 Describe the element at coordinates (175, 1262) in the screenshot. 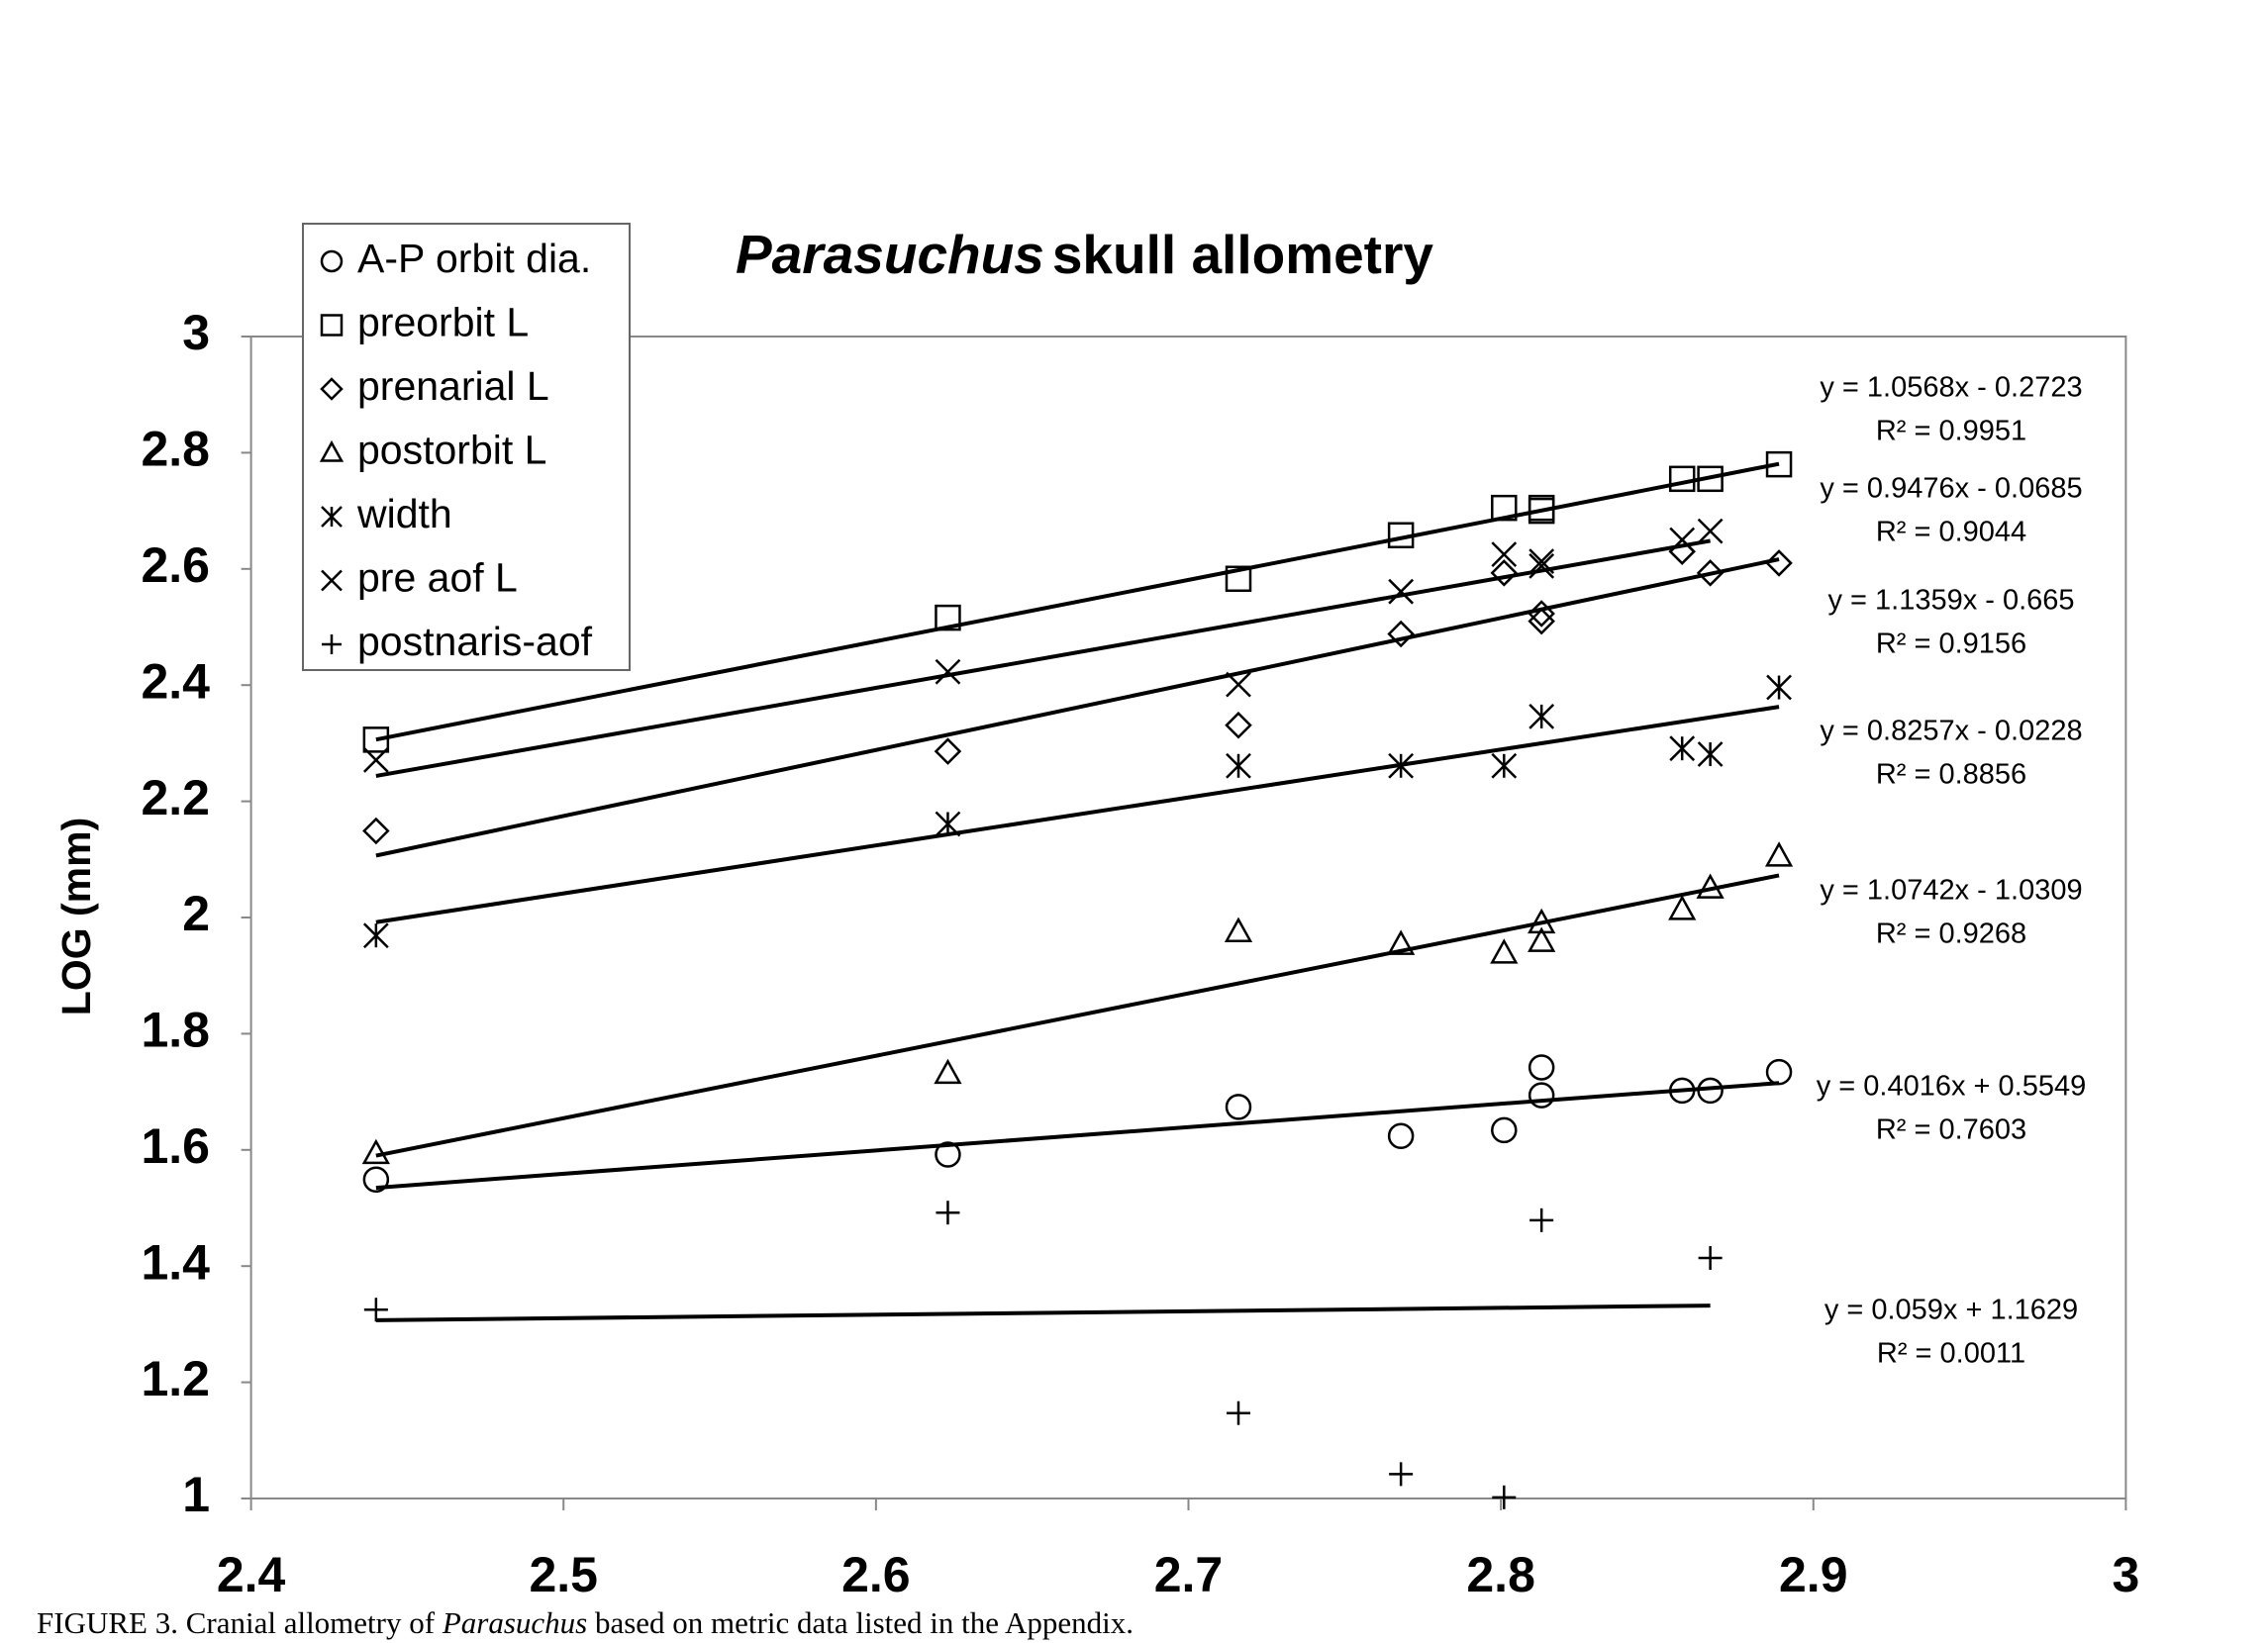

I see `y-tick-label: 1.4` at that location.